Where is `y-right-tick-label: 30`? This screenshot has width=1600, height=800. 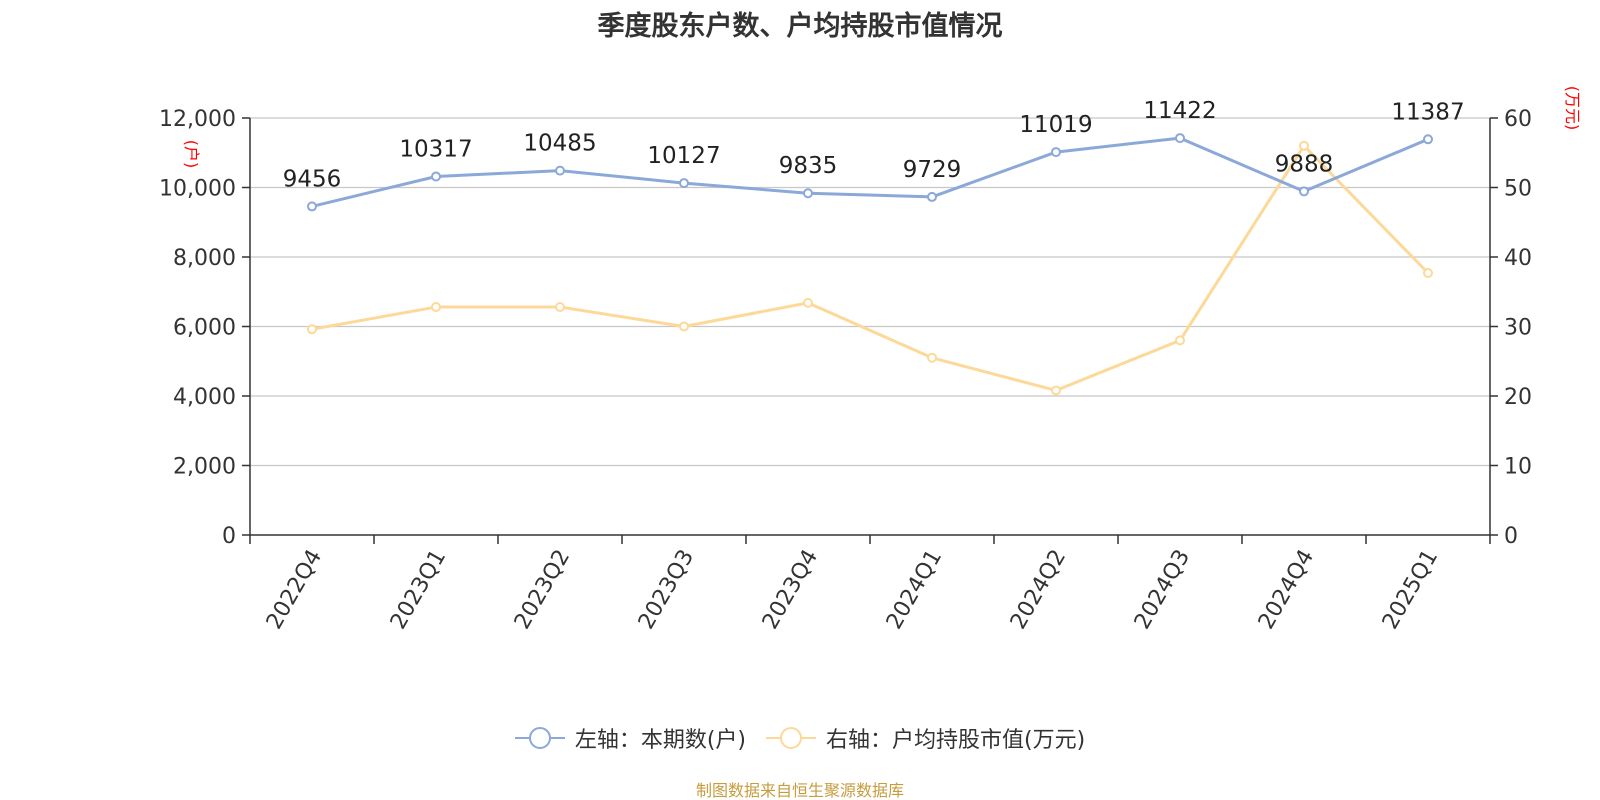 y-right-tick-label: 30 is located at coordinates (1518, 328).